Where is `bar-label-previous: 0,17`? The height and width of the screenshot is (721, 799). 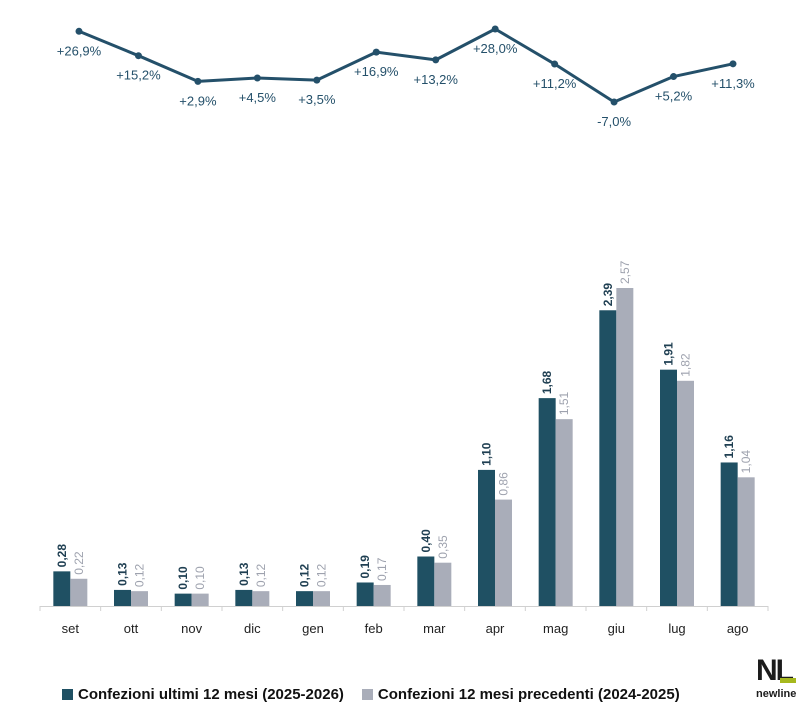 bar-label-previous: 0,17 is located at coordinates (382, 569).